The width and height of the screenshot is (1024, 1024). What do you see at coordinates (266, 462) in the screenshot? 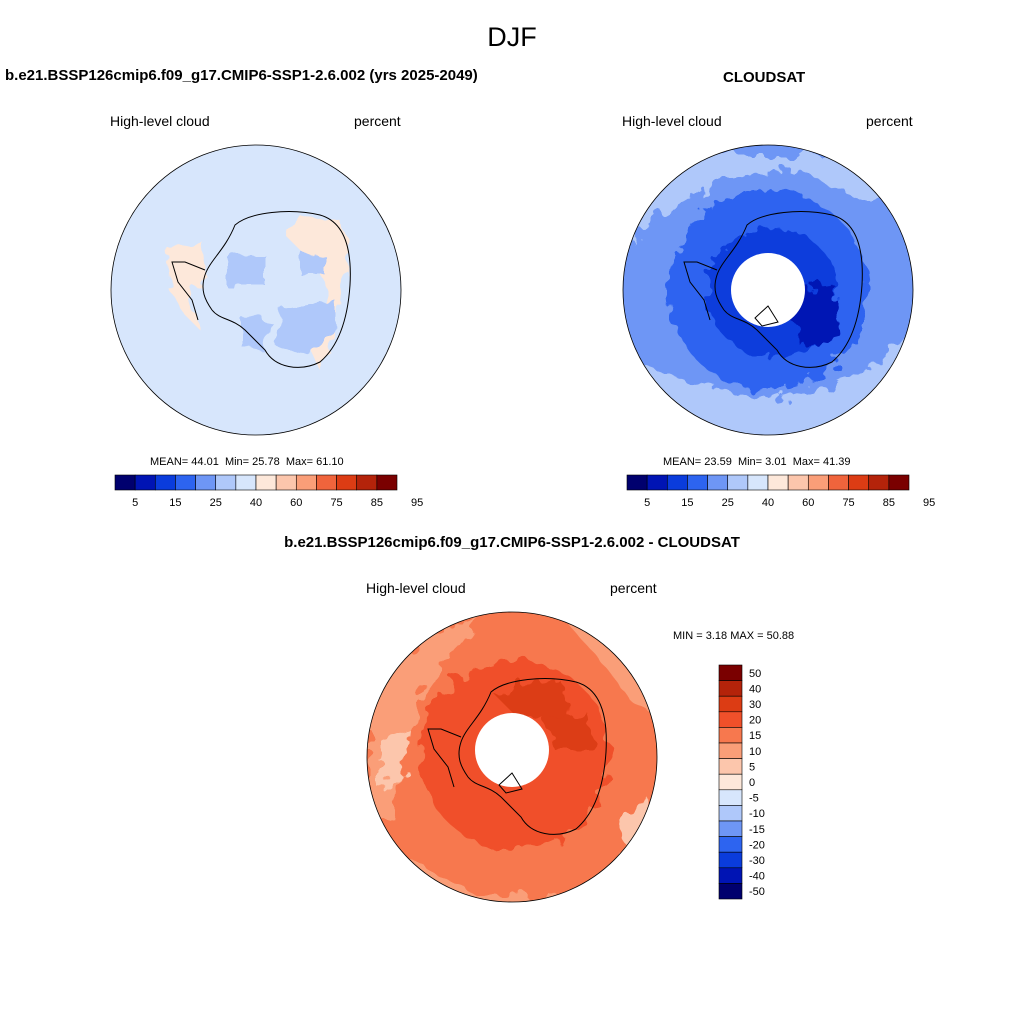
I see `min-value: 25.78` at bounding box center [266, 462].